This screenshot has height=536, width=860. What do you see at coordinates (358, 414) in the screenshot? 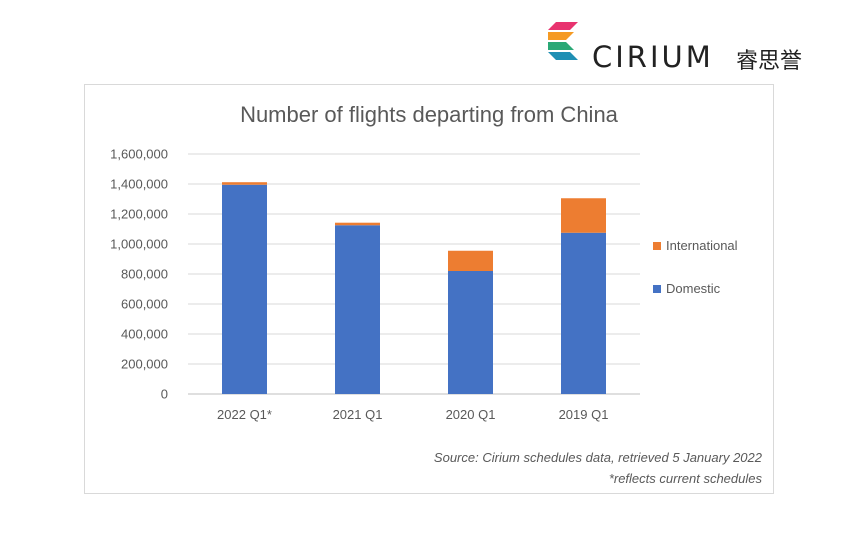
I see `x-tick-label: 2021 Q1` at bounding box center [358, 414].